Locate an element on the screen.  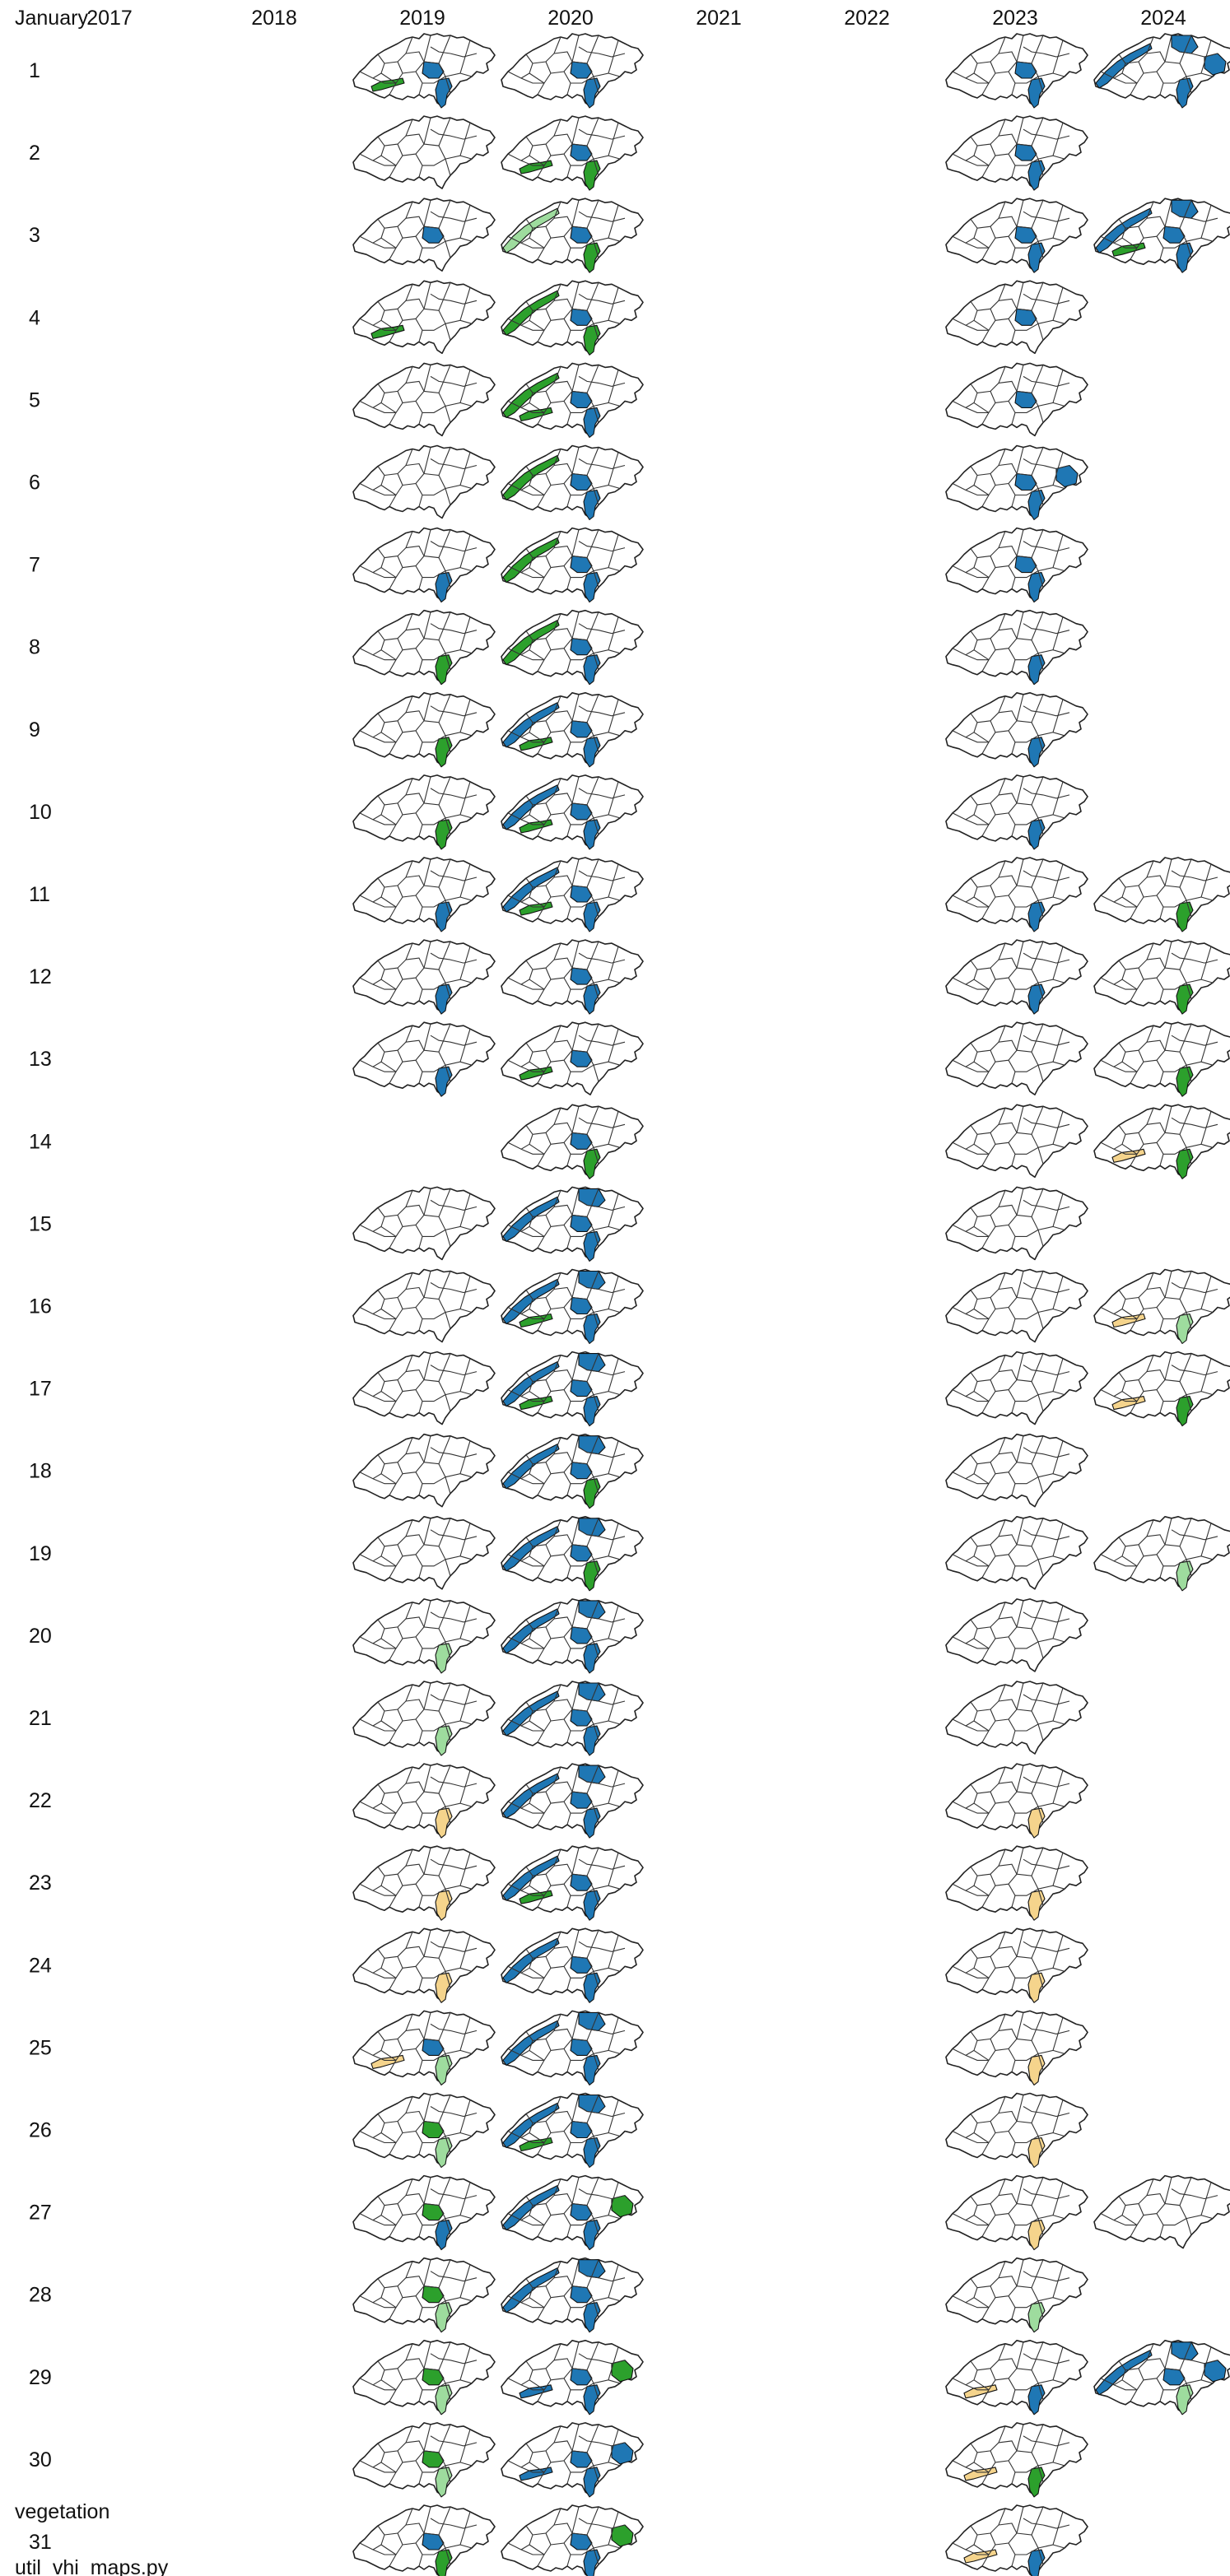
year-label-2023: 2023 is located at coordinates (1015, 18).